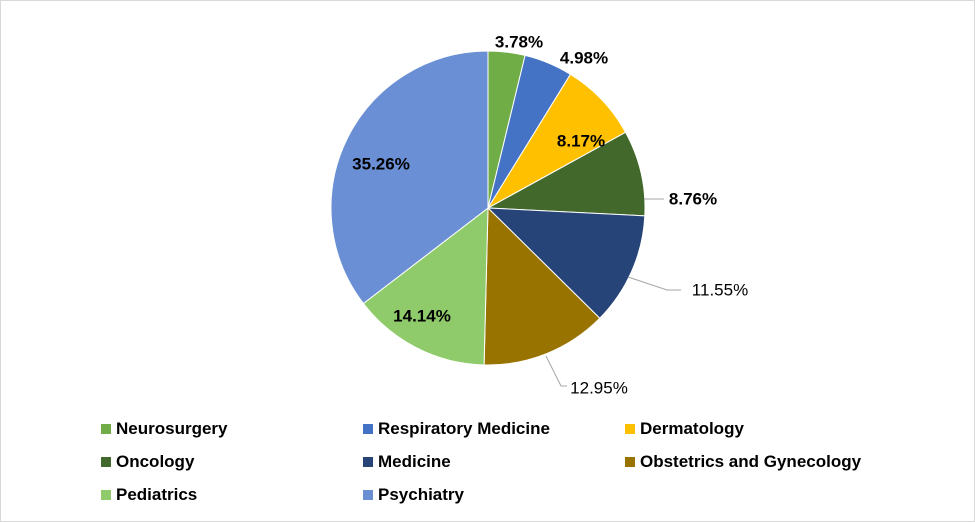  I want to click on data-label: 8.76%, so click(693, 198).